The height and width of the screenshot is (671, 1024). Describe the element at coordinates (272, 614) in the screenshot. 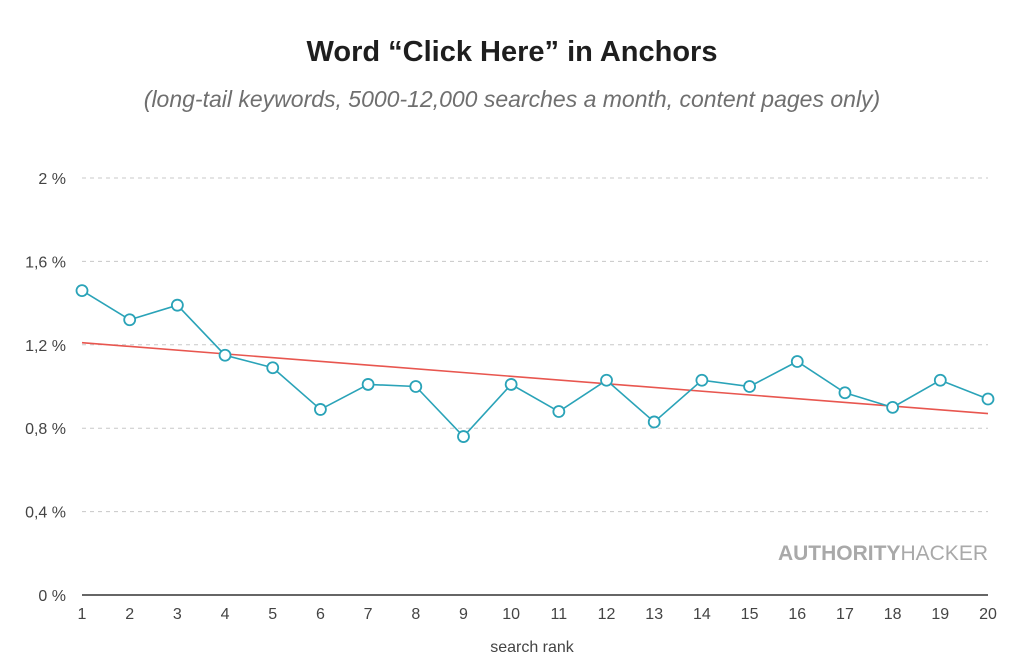

I see `x-tick-label: 5` at that location.